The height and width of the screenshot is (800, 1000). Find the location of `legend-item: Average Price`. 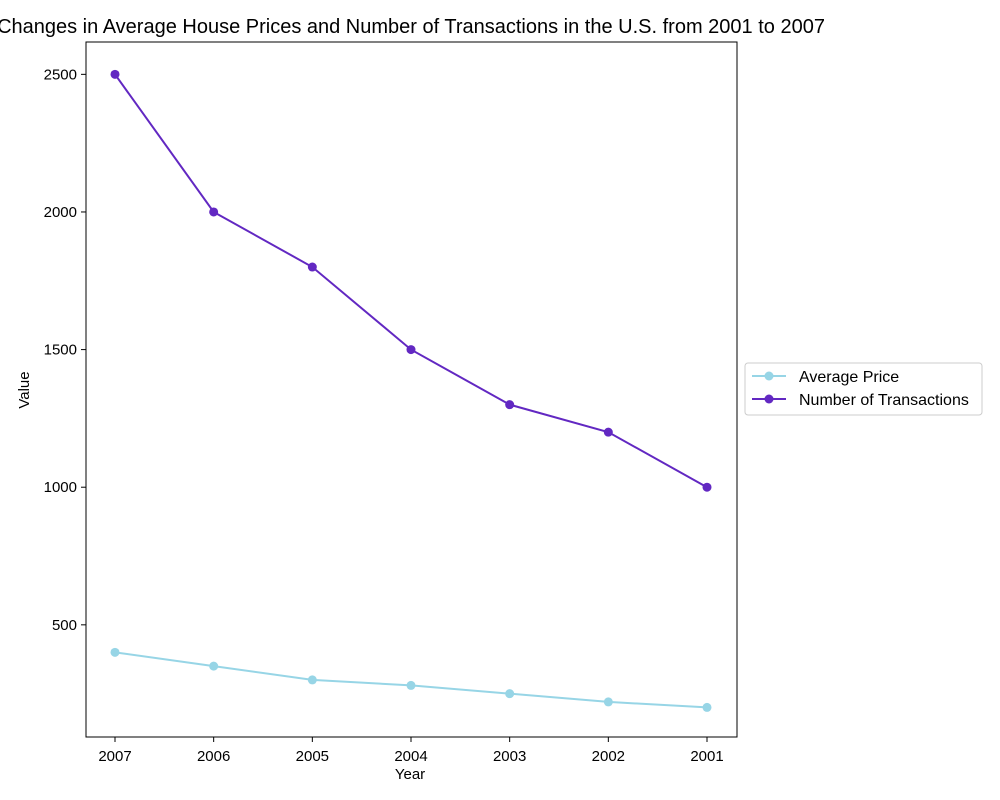

legend-item: Average Price is located at coordinates (825, 377).